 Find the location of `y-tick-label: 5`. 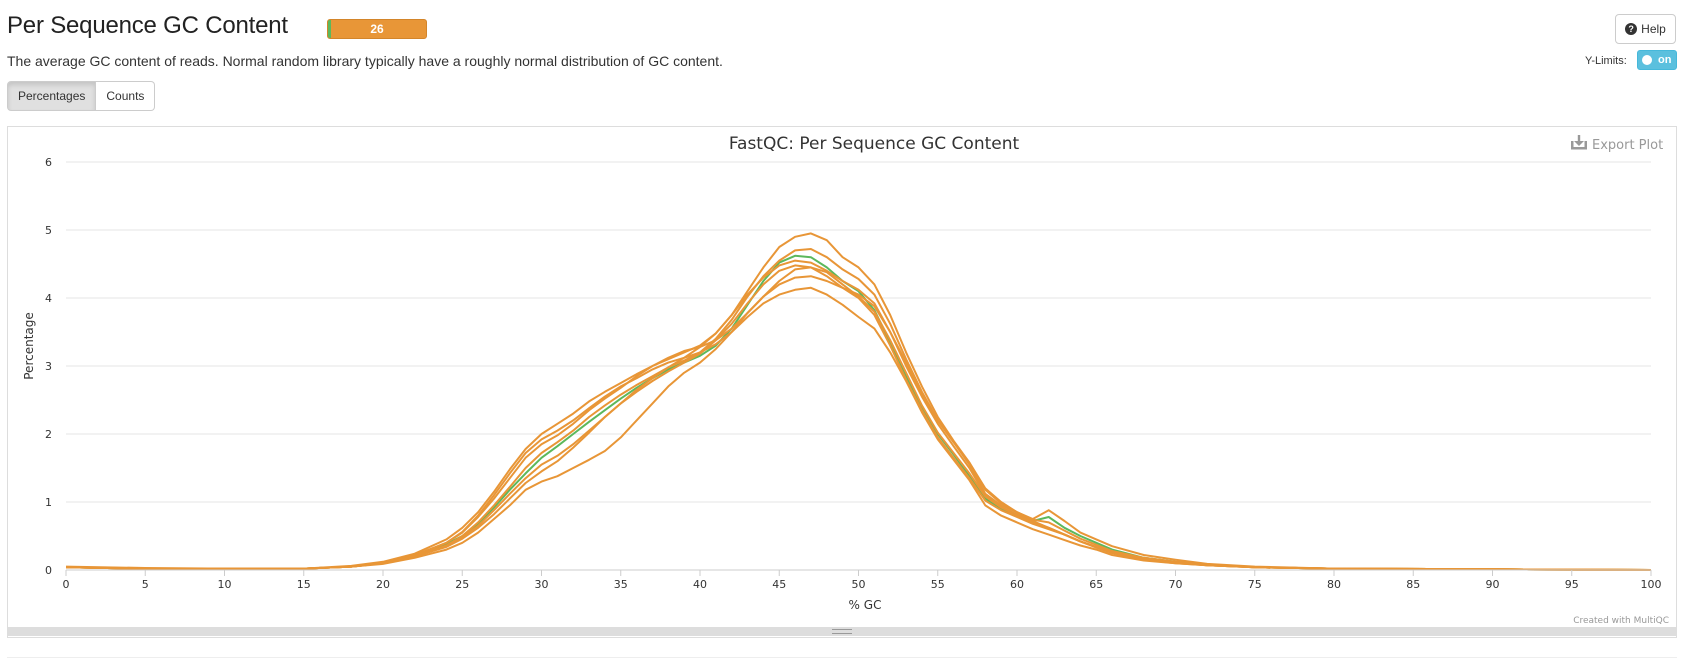

y-tick-label: 5 is located at coordinates (48, 230).